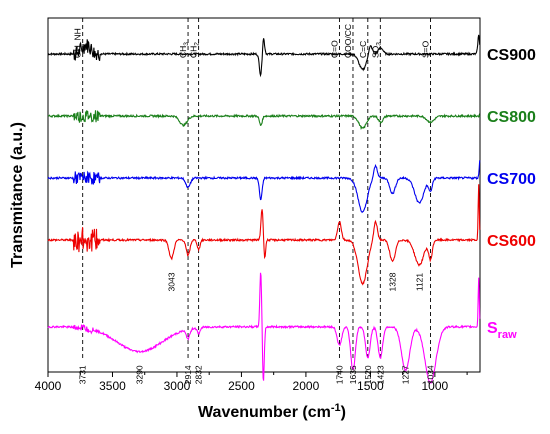 The width and height of the screenshot is (550, 434). What do you see at coordinates (419, 282) in the screenshot?
I see `peak-annotation: 1121` at bounding box center [419, 282].